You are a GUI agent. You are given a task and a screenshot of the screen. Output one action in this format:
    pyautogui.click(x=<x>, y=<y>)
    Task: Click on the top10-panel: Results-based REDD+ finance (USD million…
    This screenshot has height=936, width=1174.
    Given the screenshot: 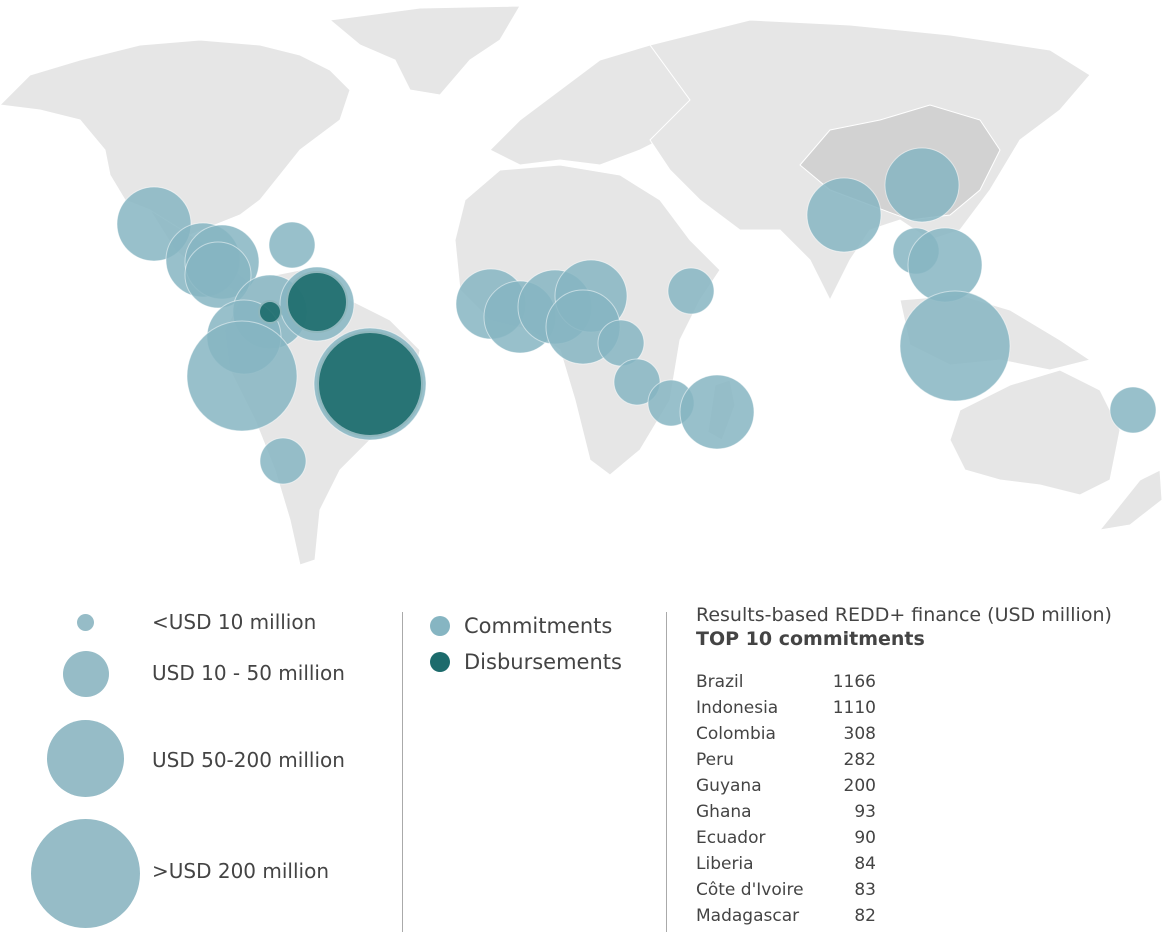 What is the action you would take?
    pyautogui.click(x=931, y=768)
    